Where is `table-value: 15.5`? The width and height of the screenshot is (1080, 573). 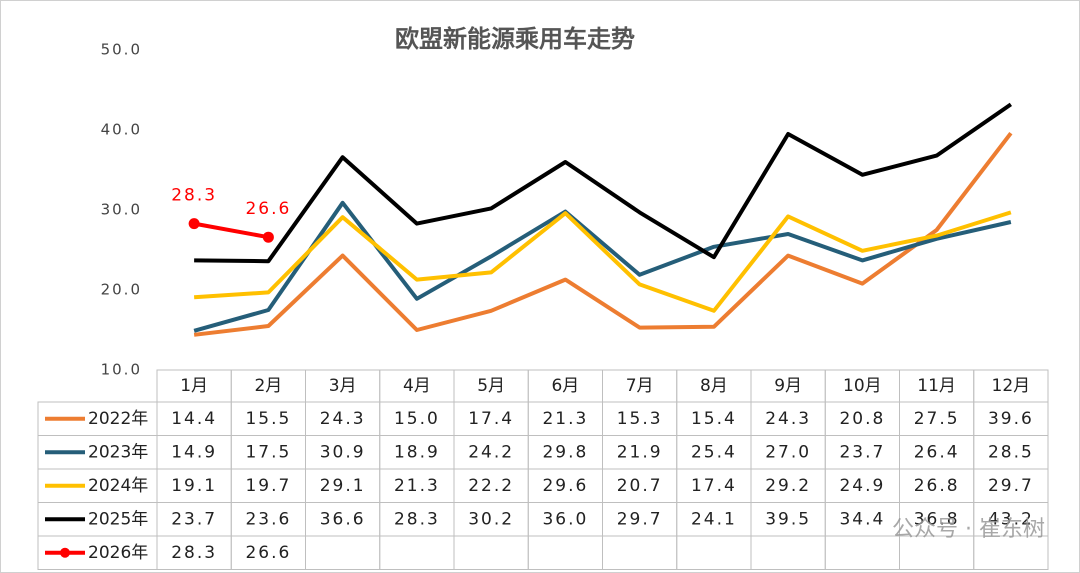 table-value: 15.5 is located at coordinates (268, 419).